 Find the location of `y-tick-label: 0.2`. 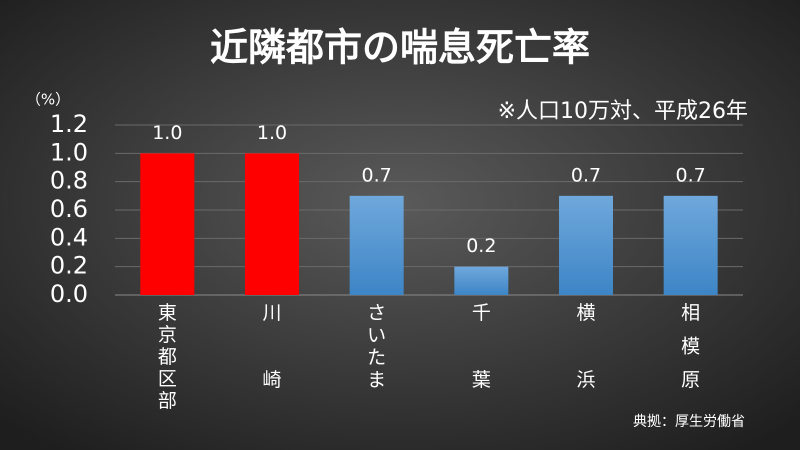

y-tick-label: 0.2 is located at coordinates (69, 266).